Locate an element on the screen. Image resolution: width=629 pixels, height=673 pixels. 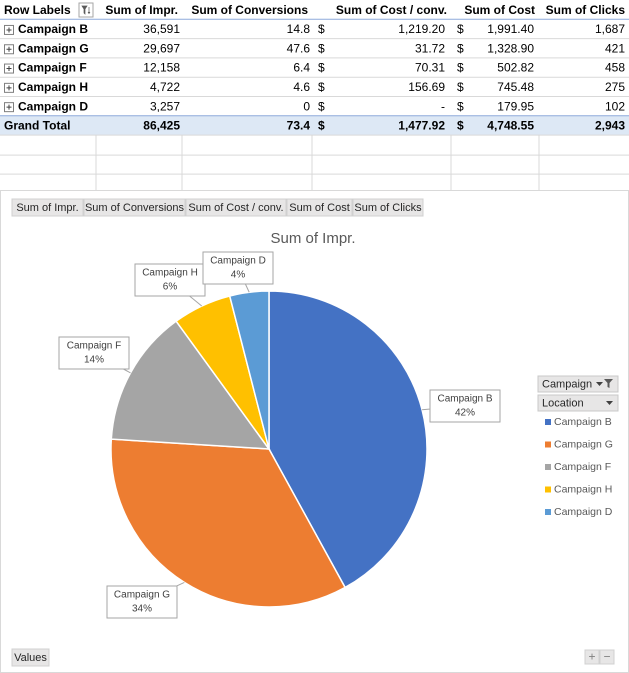
cell-value: 1,219.20 is located at coordinates (421, 29).